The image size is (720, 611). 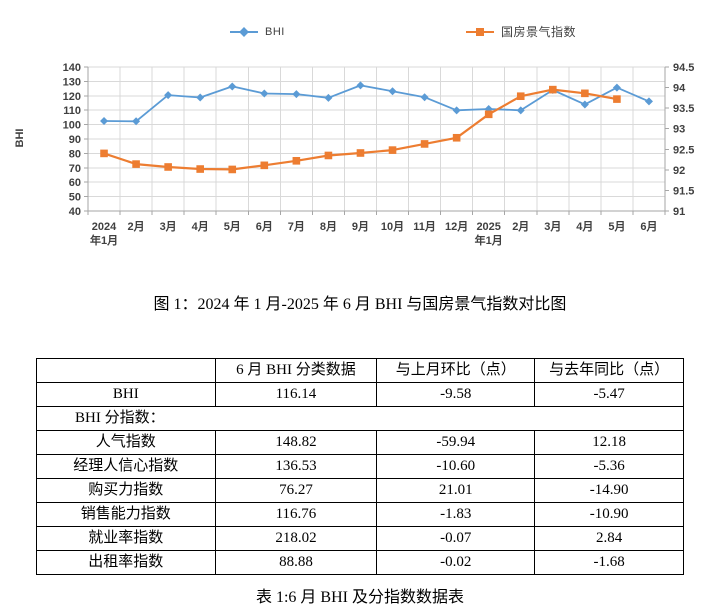 I want to click on row-label-cell: 就业率指数, so click(x=126, y=538).